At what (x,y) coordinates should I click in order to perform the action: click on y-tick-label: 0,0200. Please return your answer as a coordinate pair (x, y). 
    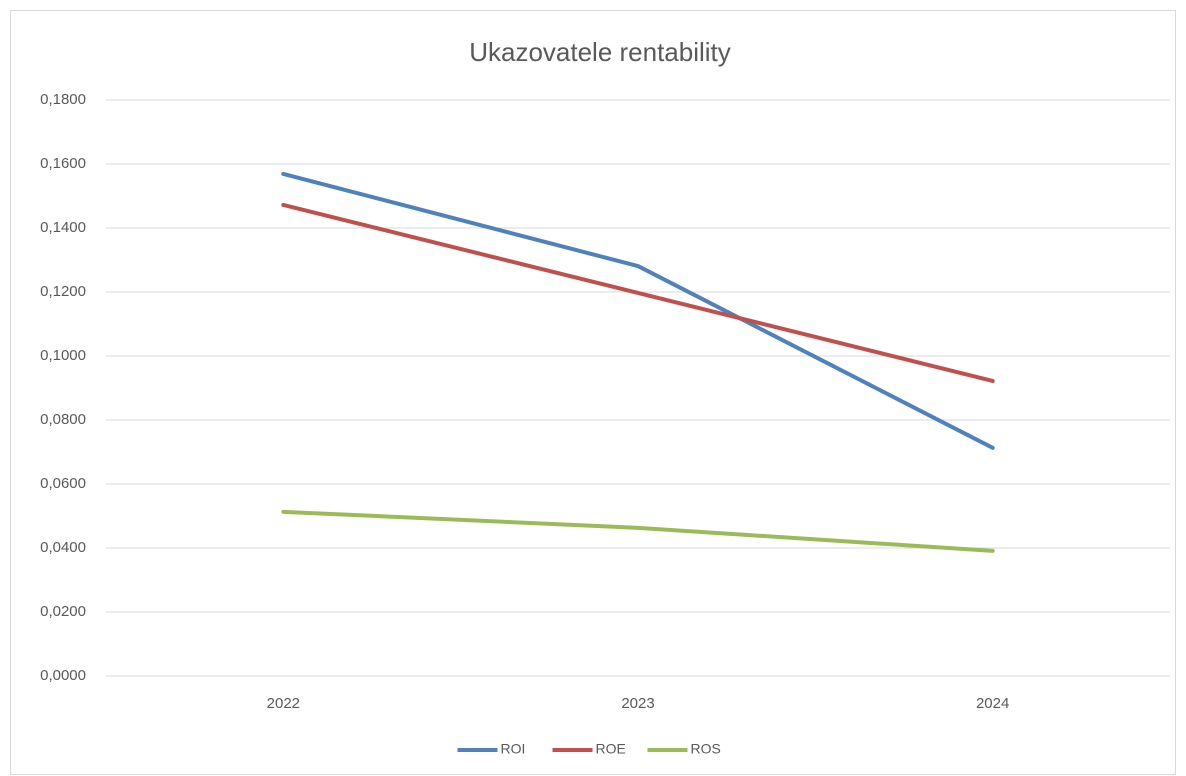
    Looking at the image, I should click on (63, 611).